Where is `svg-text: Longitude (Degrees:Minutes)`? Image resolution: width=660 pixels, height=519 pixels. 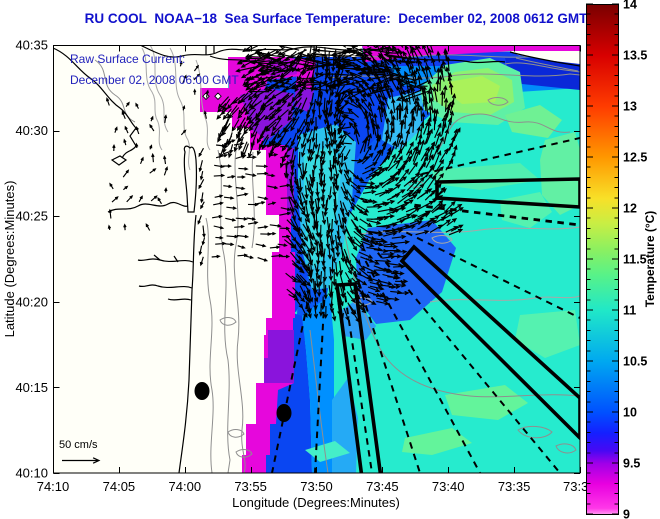
svg-text: Longitude (Degrees:Minutes) is located at coordinates (316, 502).